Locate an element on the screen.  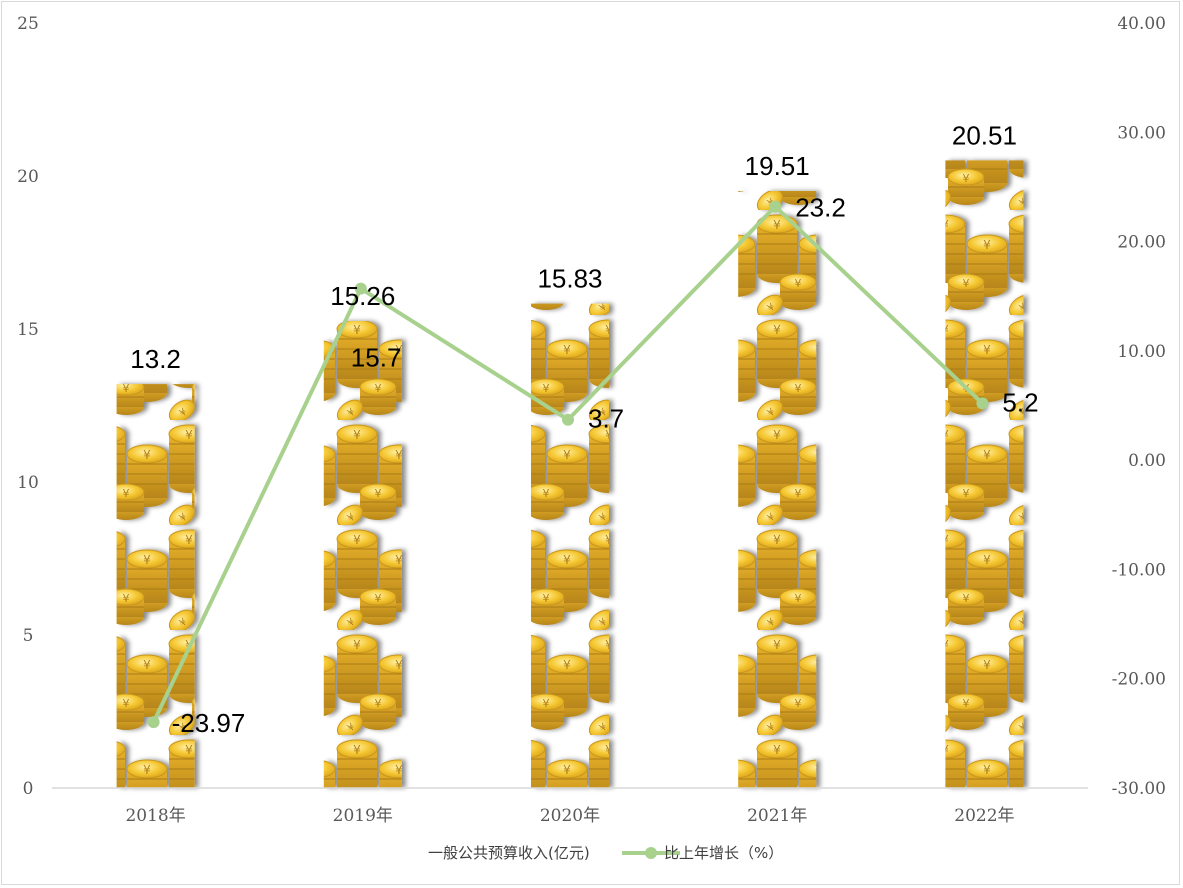
y-right-tick-label: 0.00 is located at coordinates (1147, 461).